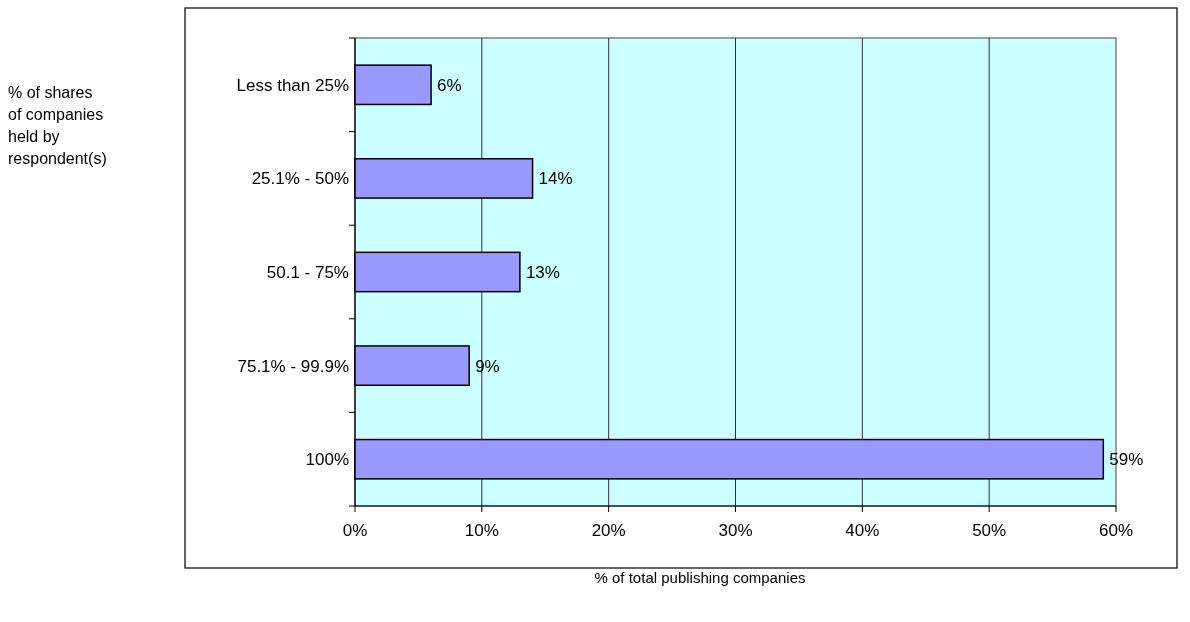 The height and width of the screenshot is (622, 1190). What do you see at coordinates (449, 85) in the screenshot?
I see `data-label: 6%` at bounding box center [449, 85].